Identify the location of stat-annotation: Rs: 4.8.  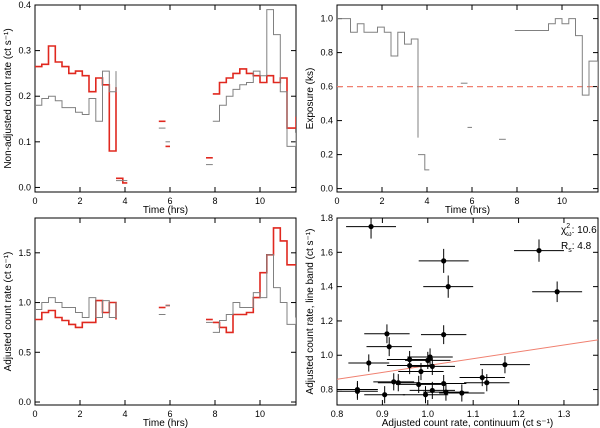
(576, 247).